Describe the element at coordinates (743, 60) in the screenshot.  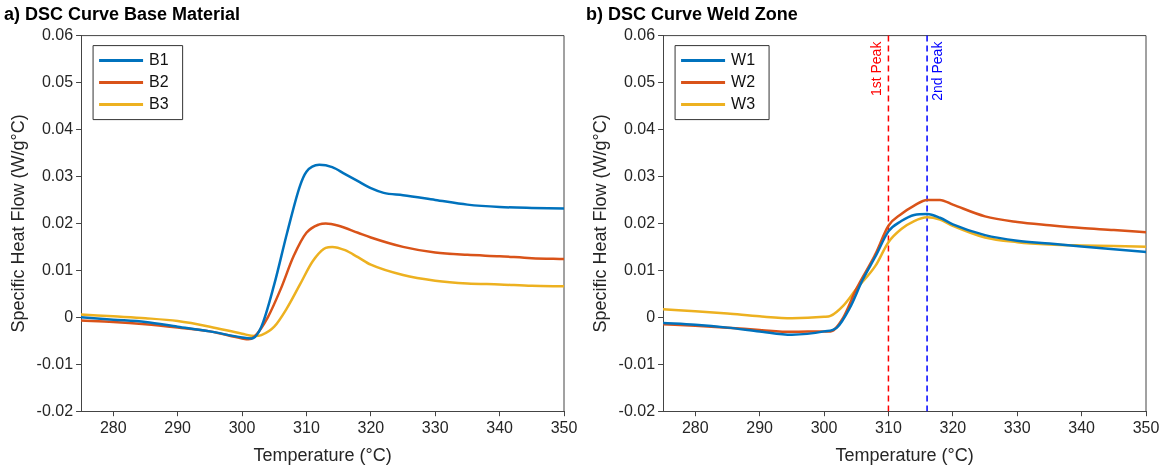
I see `legend-label: W1` at that location.